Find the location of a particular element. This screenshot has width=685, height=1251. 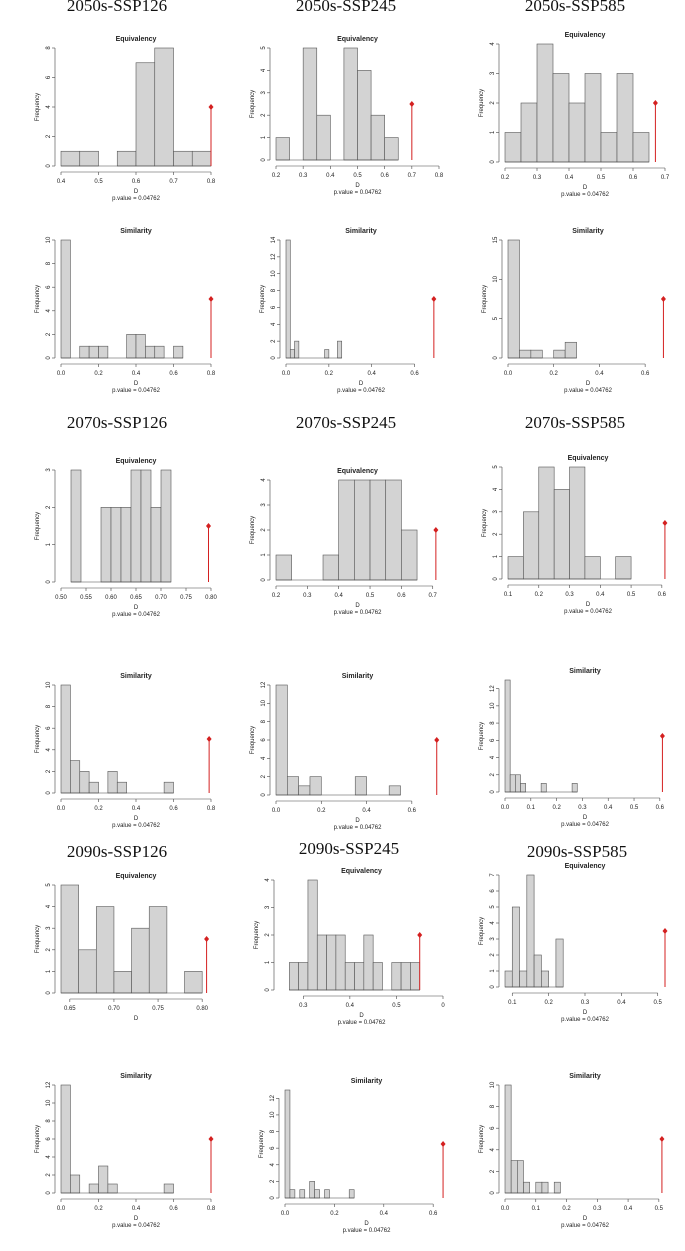

x-tick-label: 0.8 is located at coordinates (211, 809).